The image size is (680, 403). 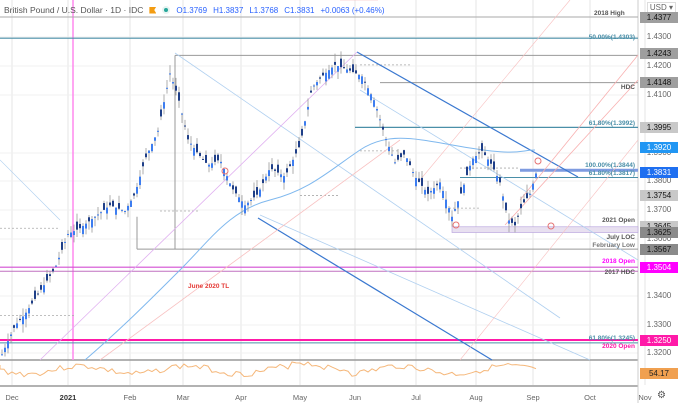 What do you see at coordinates (590, 397) in the screenshot?
I see `time-tick: Oct` at bounding box center [590, 397].